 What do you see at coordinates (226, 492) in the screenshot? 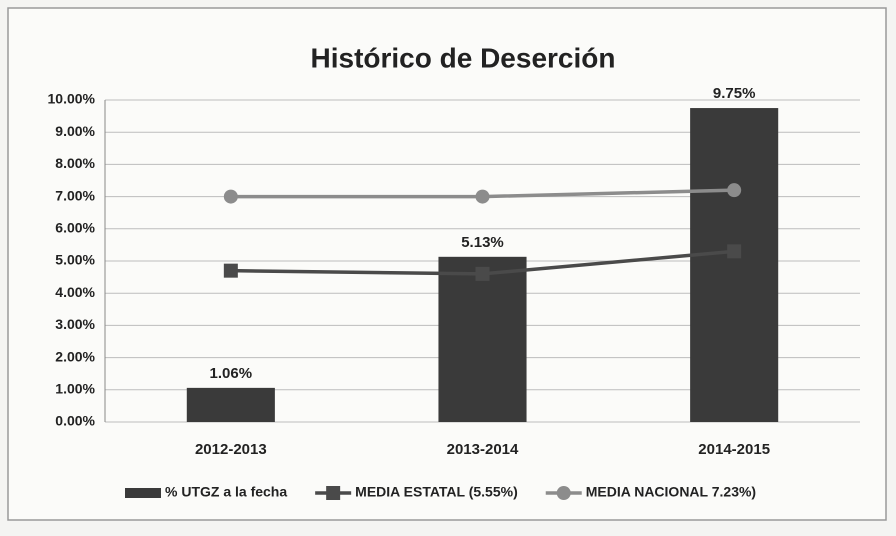
I see `legend-label: % UTGZ a la fecha` at bounding box center [226, 492].